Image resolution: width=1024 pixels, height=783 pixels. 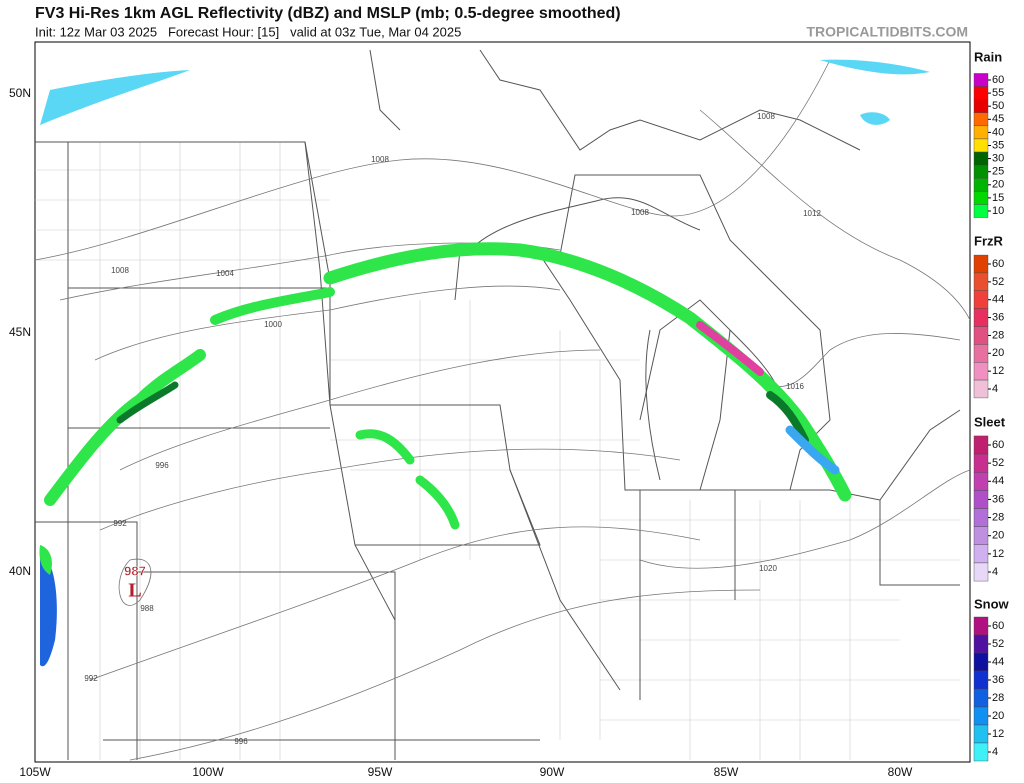 I want to click on lon-label: 85W, so click(x=726, y=772).